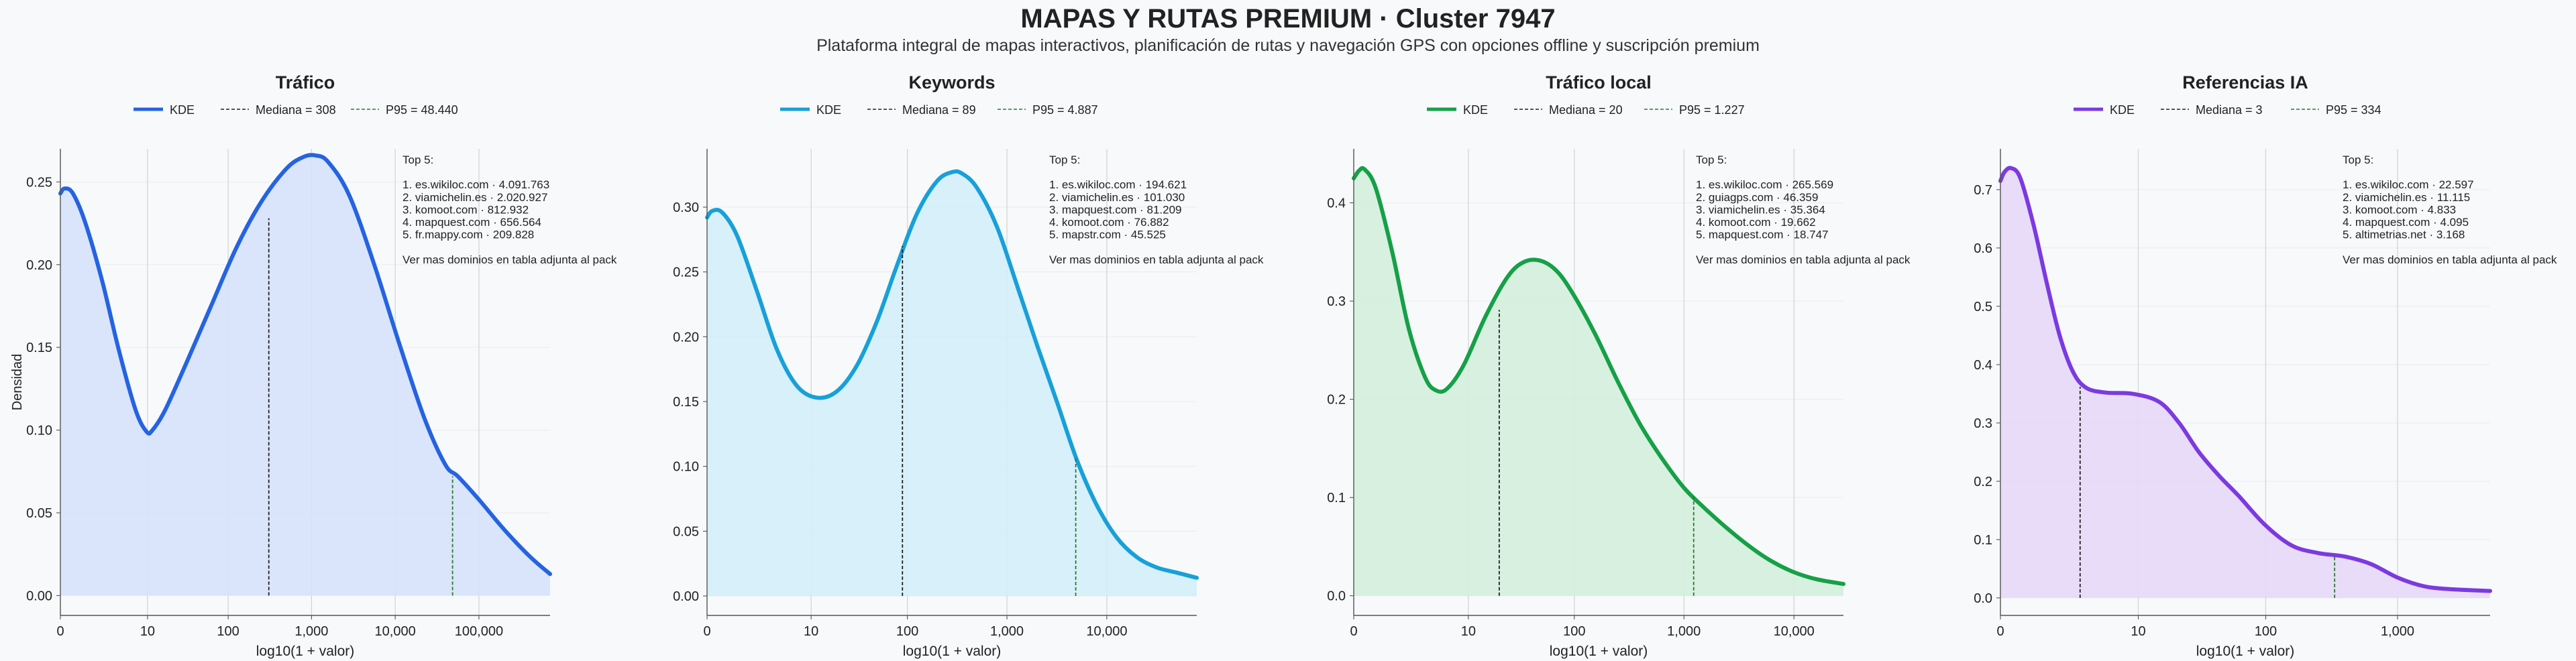 The width and height of the screenshot is (2576, 661). I want to click on legend-median-label: Mediana = 3, so click(2229, 110).